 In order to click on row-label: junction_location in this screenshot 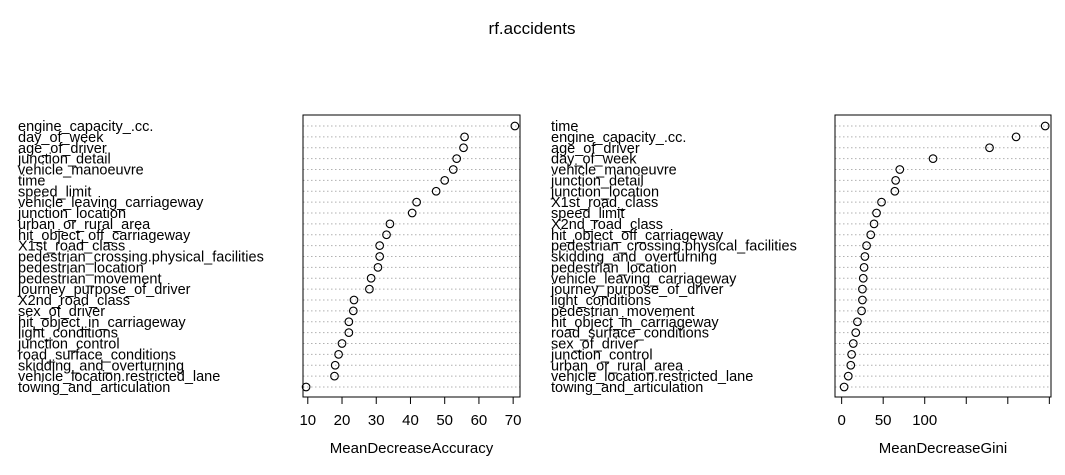, I will do `click(71, 214)`.